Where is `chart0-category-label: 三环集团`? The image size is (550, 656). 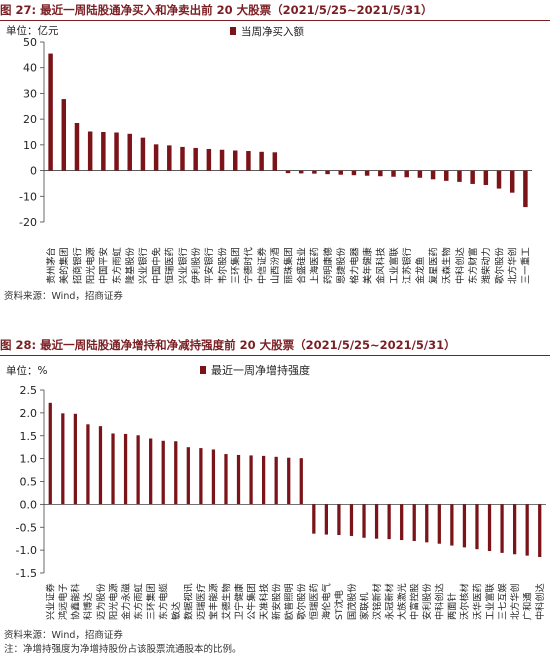 chart0-category-label: 三环集团 is located at coordinates (236, 265).